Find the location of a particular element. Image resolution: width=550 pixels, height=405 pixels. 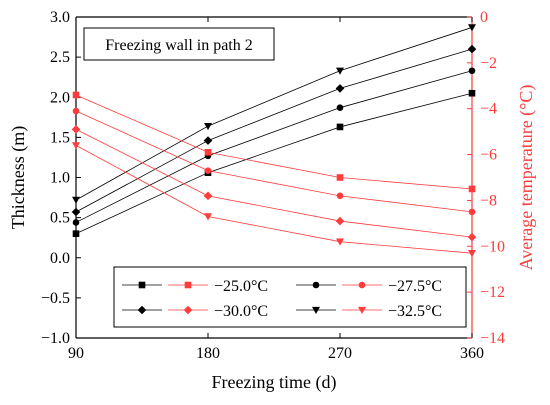

y-right-tick-label: −12 is located at coordinates (492, 292).